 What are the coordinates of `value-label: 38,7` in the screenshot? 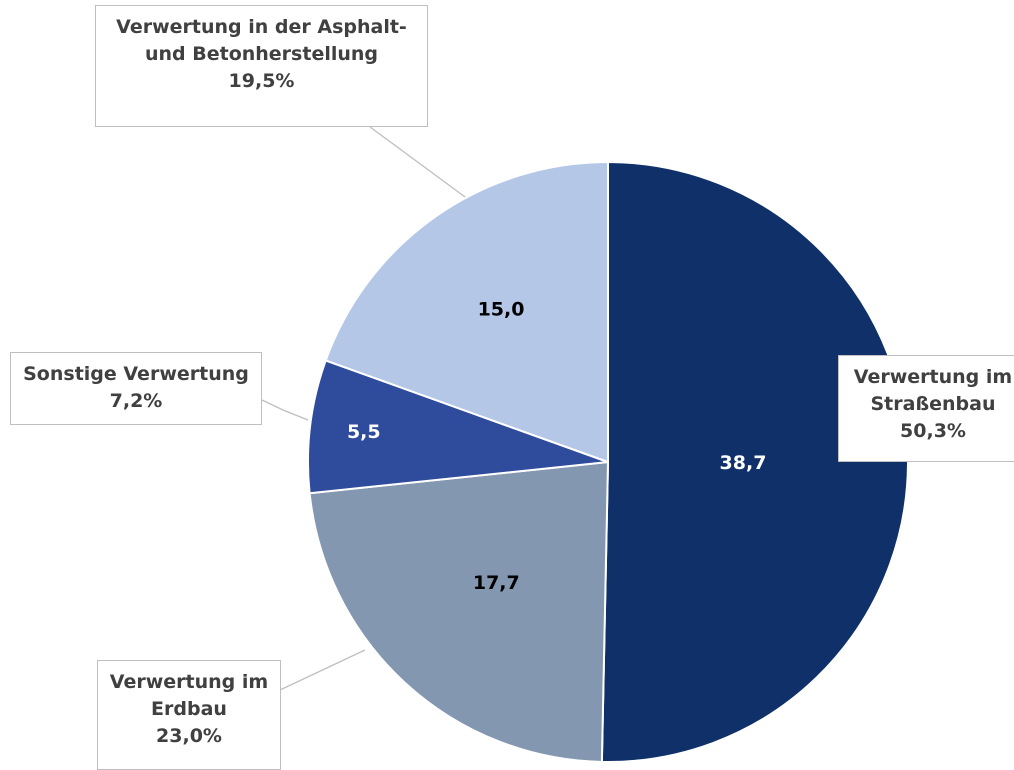 It's located at (743, 463).